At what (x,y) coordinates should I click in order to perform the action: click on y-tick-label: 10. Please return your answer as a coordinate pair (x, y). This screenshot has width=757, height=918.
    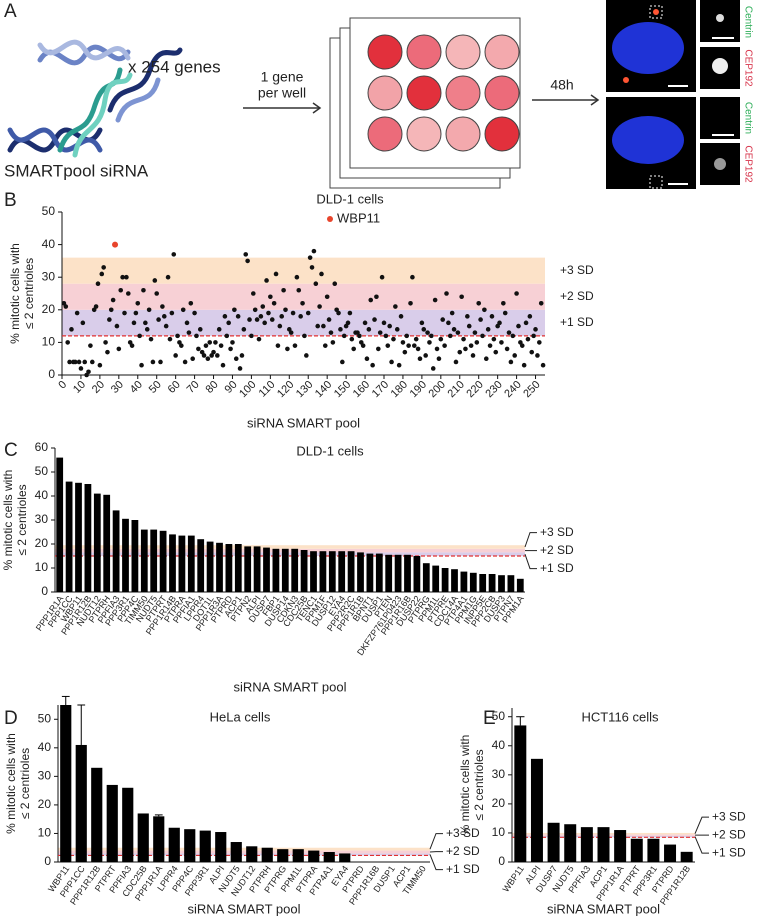
    Looking at the image, I should click on (499, 832).